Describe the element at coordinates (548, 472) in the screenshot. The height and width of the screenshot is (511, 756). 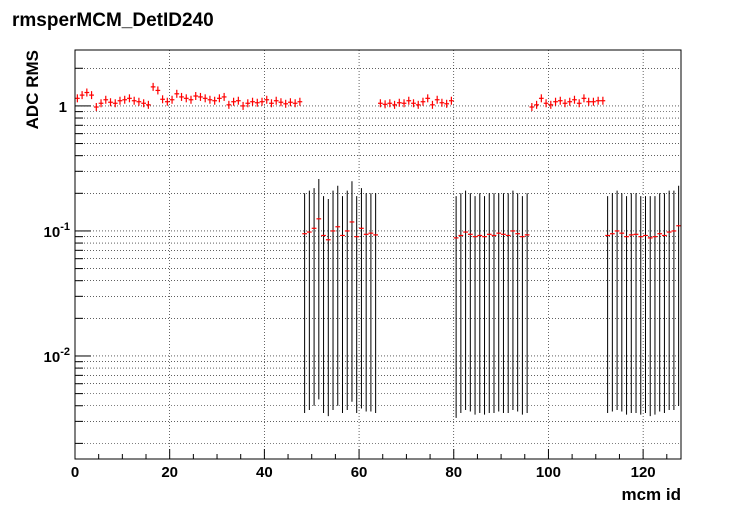
I see `x-tick-label: 100` at that location.